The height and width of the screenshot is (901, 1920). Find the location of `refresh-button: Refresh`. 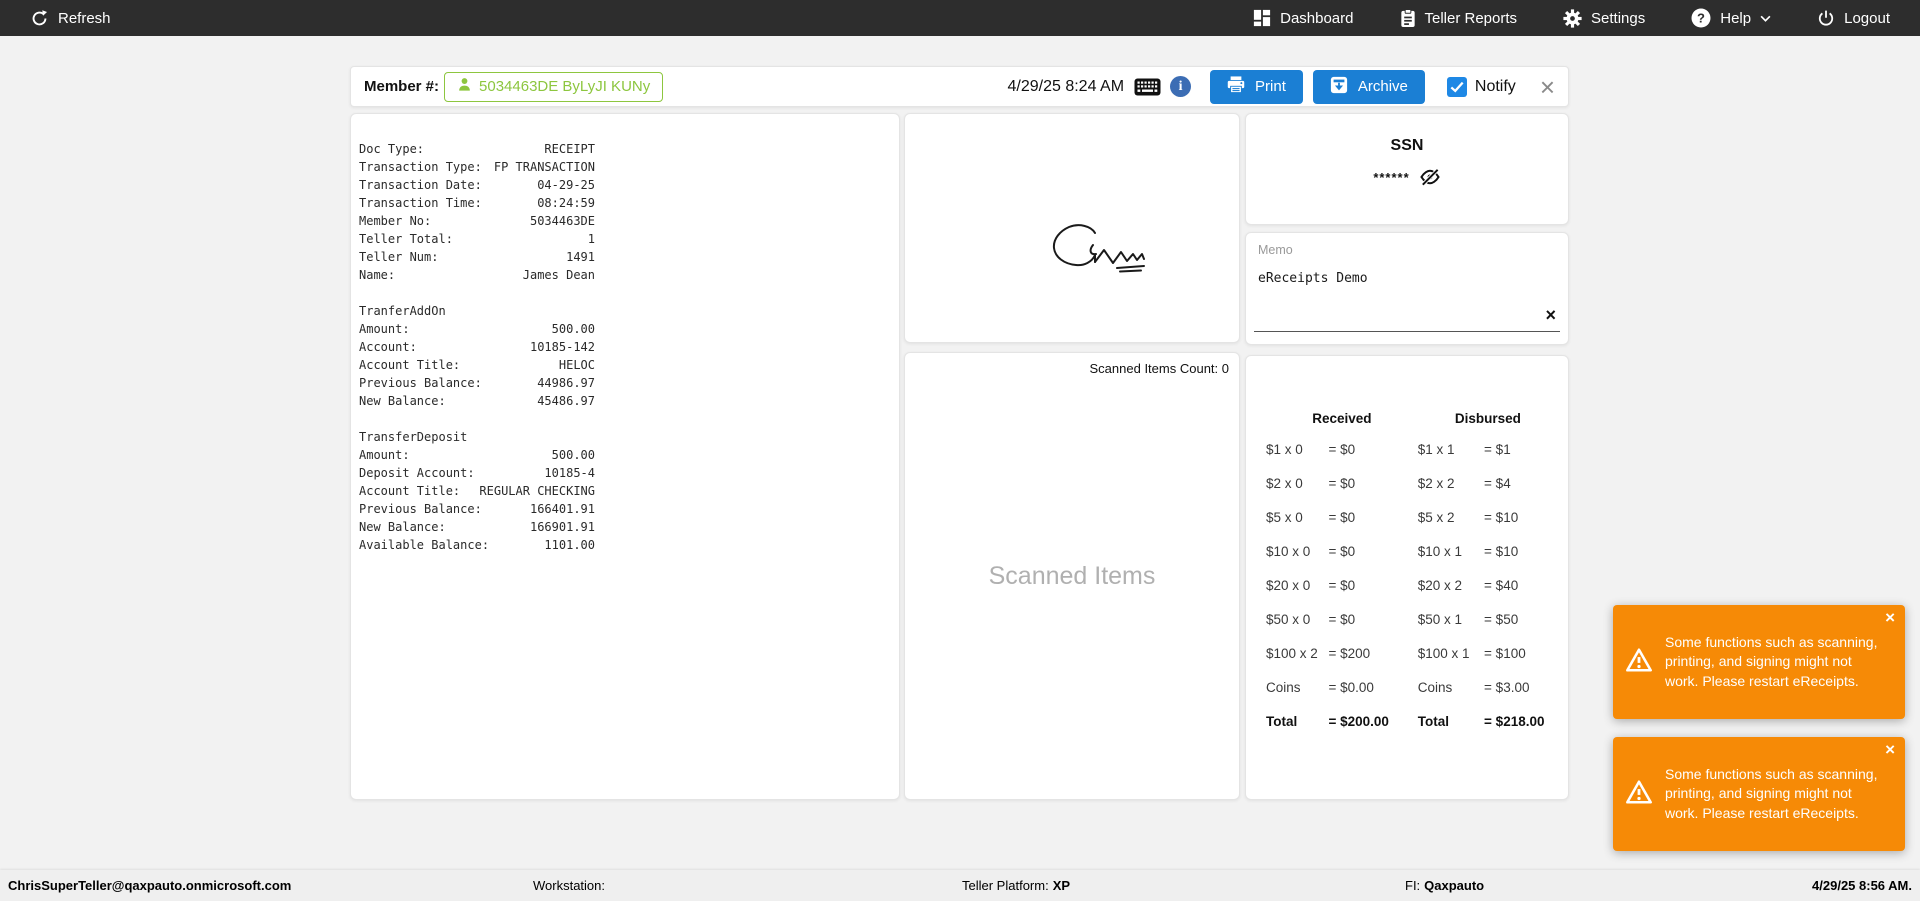

refresh-button: Refresh is located at coordinates (70, 18).